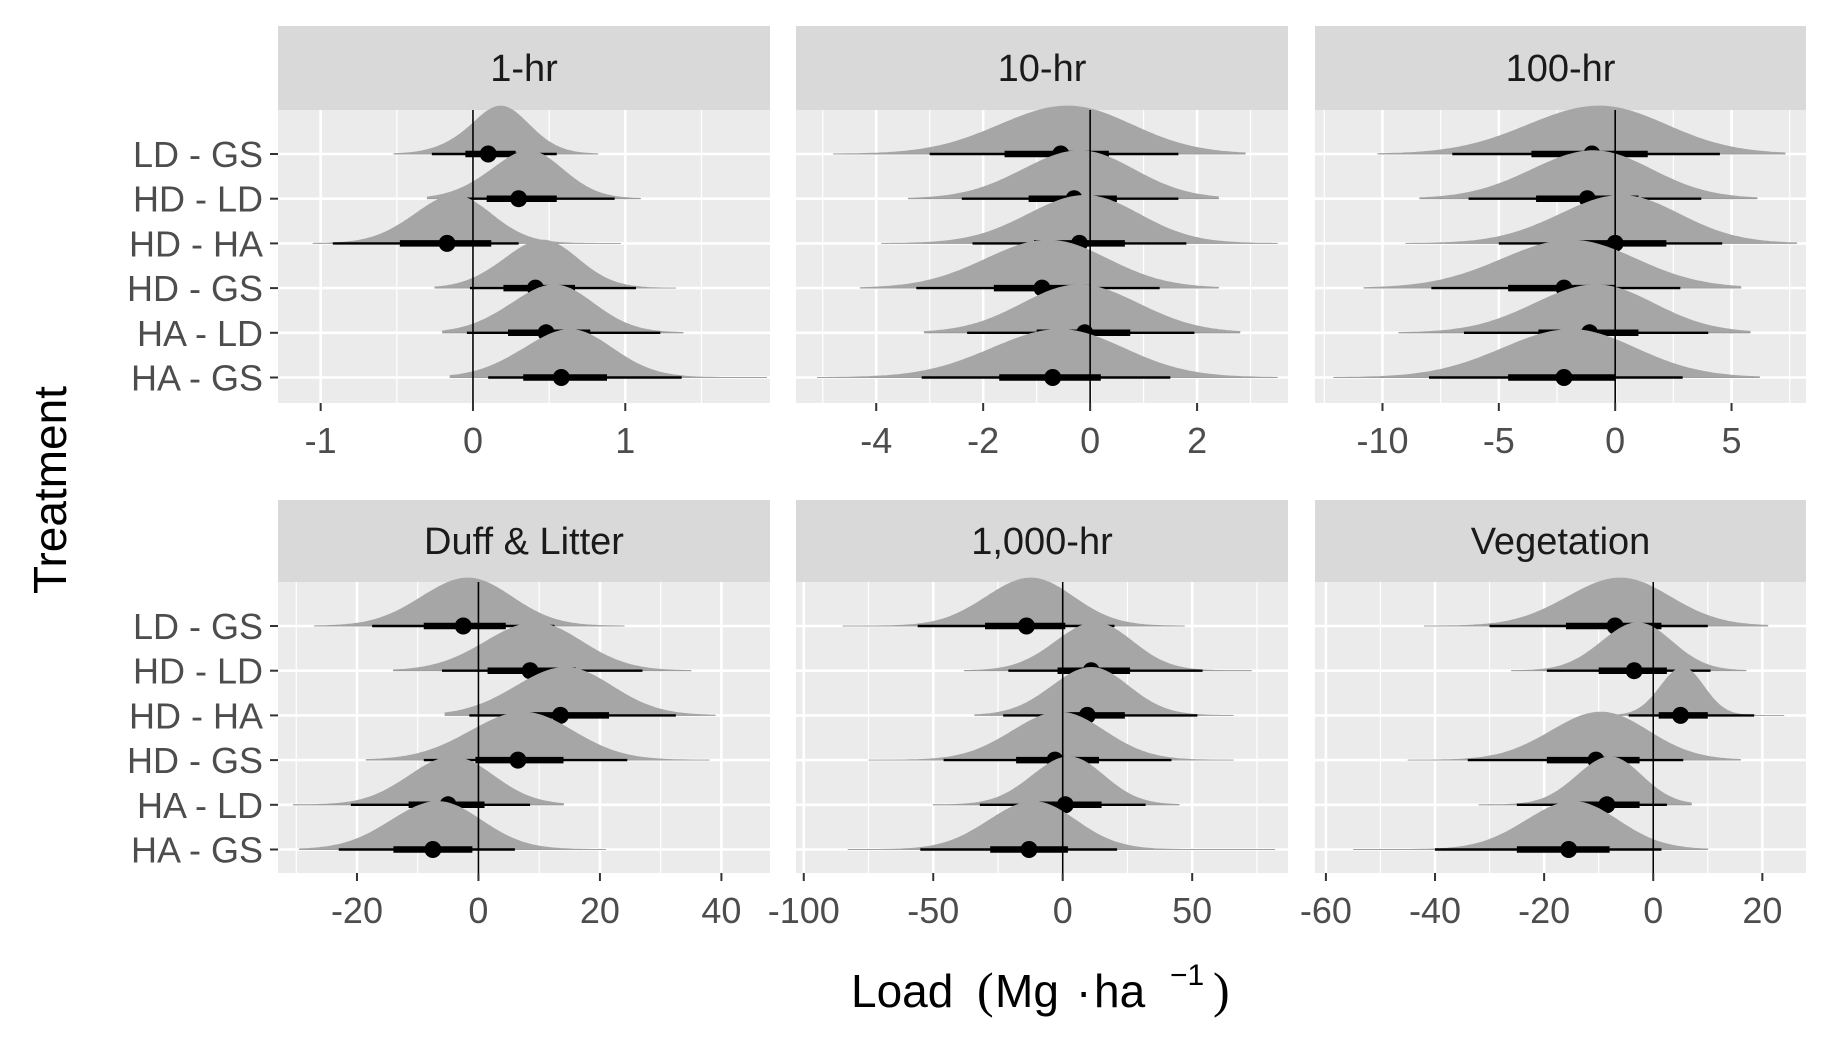 Image resolution: width=1824 pixels, height=1056 pixels. I want to click on x-axis-unit-main: Mg, so click(1027, 991).